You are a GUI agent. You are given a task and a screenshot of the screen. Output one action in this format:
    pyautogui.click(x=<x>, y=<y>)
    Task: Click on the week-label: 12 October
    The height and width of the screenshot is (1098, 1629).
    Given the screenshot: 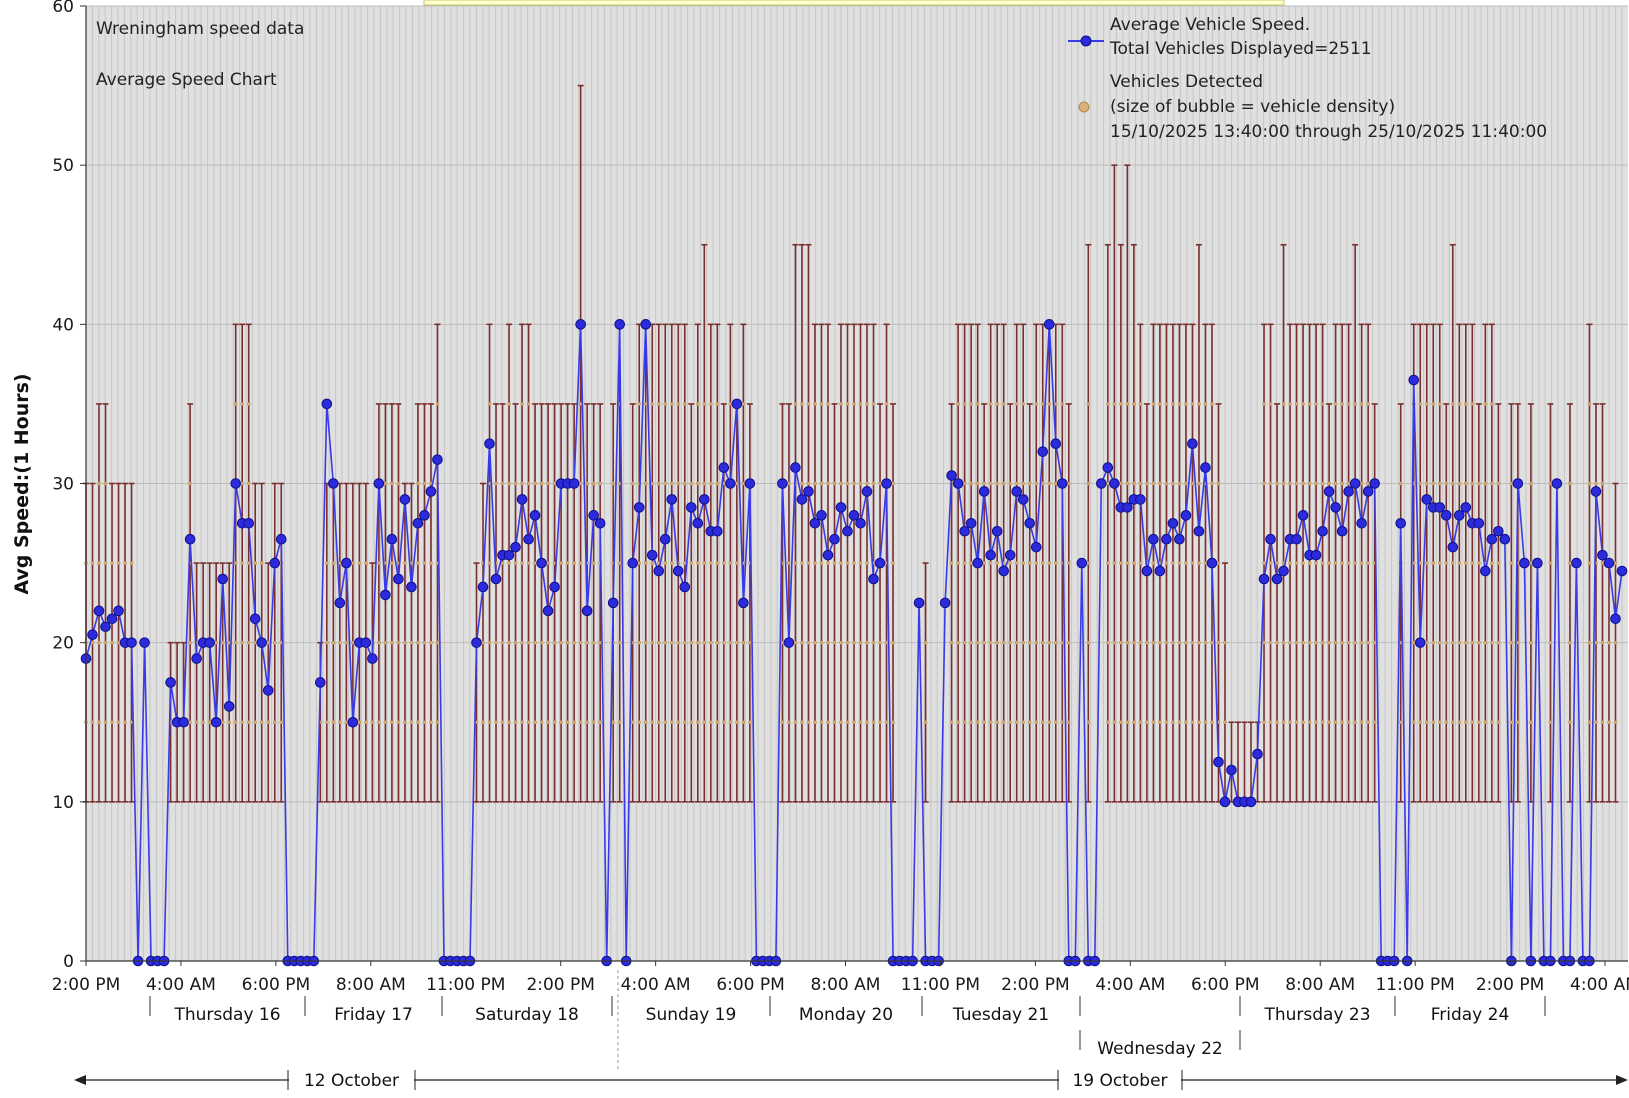 What is the action you would take?
    pyautogui.click(x=351, y=1081)
    